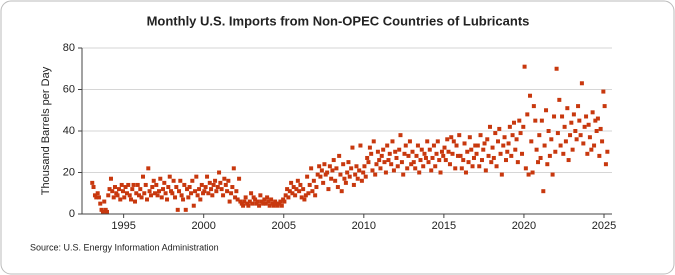  What do you see at coordinates (444, 226) in the screenshot?
I see `x-tick-label: 2015` at bounding box center [444, 226].